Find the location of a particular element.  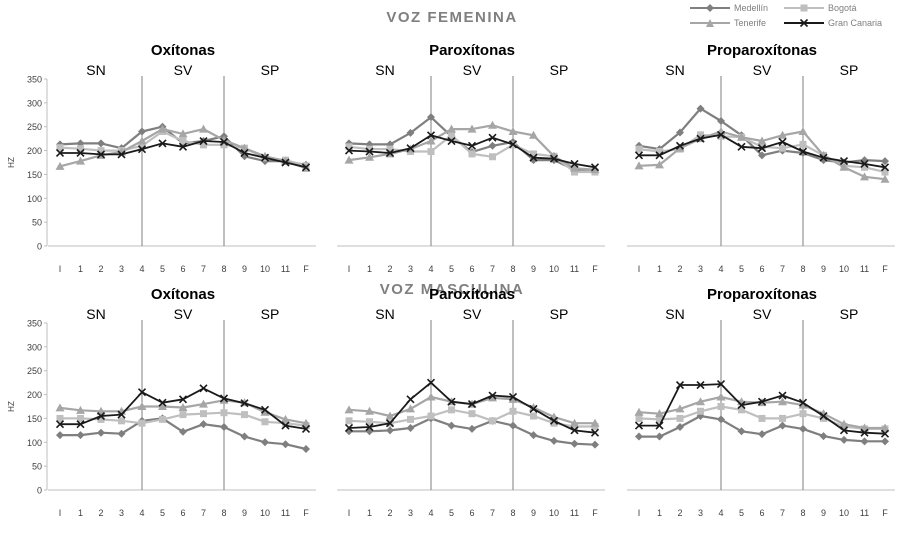

legend-item-tenerife: Tenerife is located at coordinates (728, 23).